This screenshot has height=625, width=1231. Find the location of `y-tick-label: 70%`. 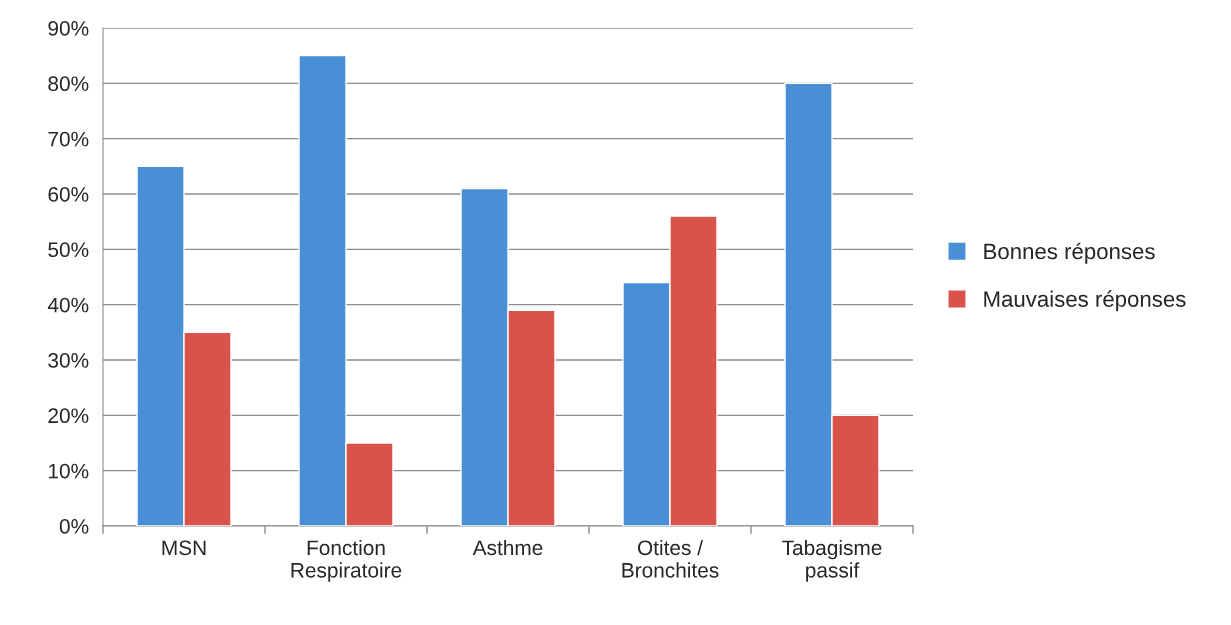

y-tick-label: 70% is located at coordinates (68, 139).